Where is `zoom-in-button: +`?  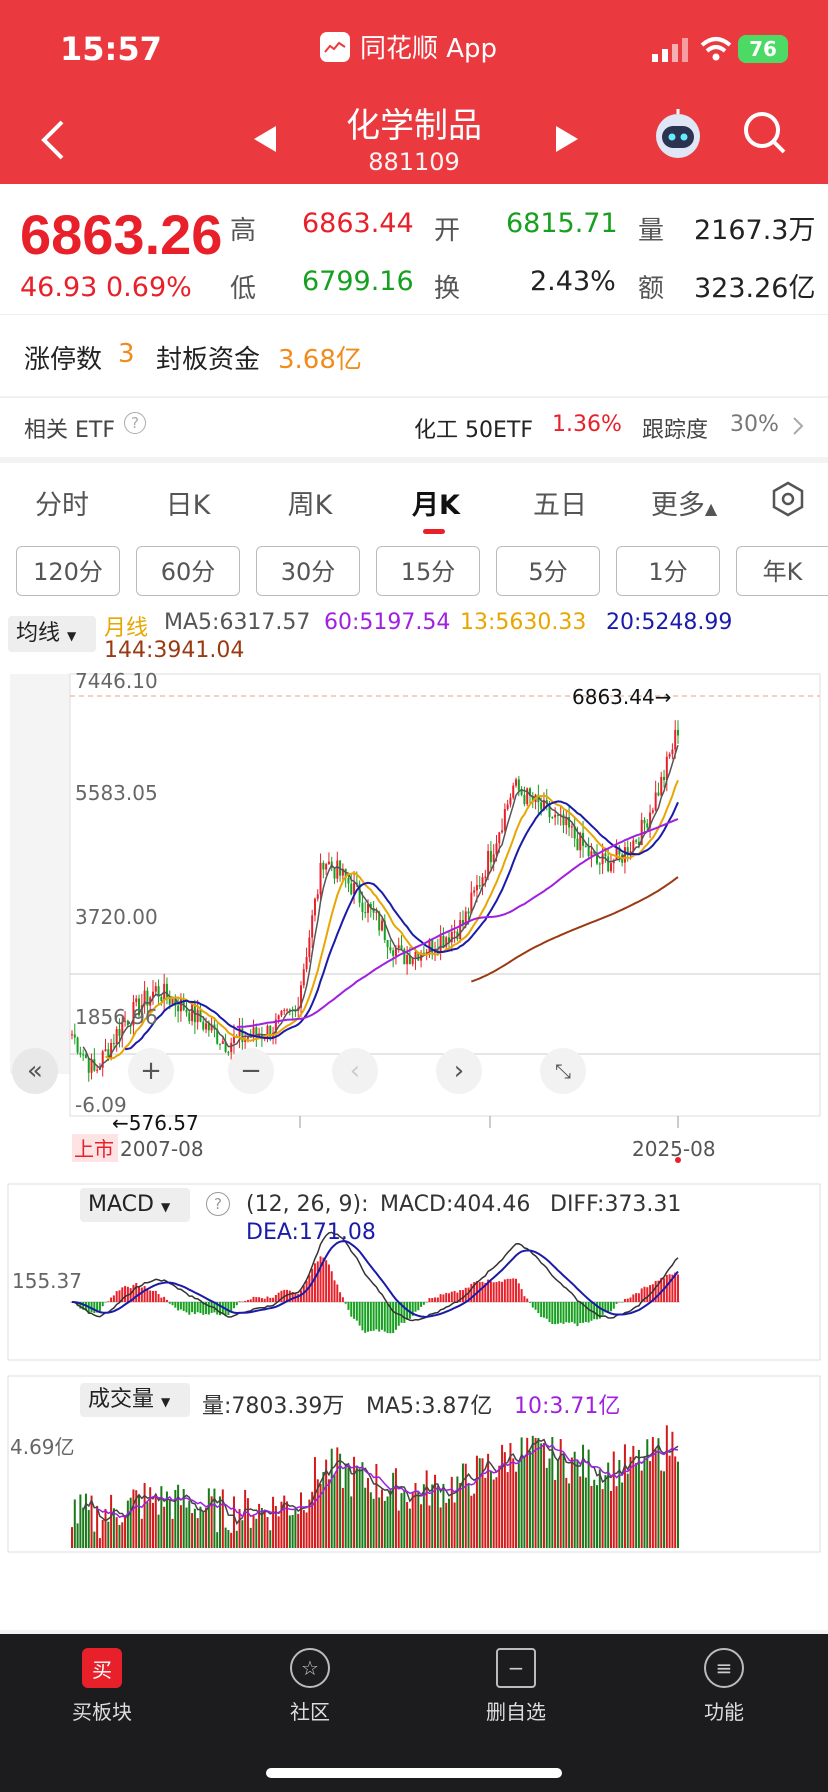 zoom-in-button: + is located at coordinates (151, 1071).